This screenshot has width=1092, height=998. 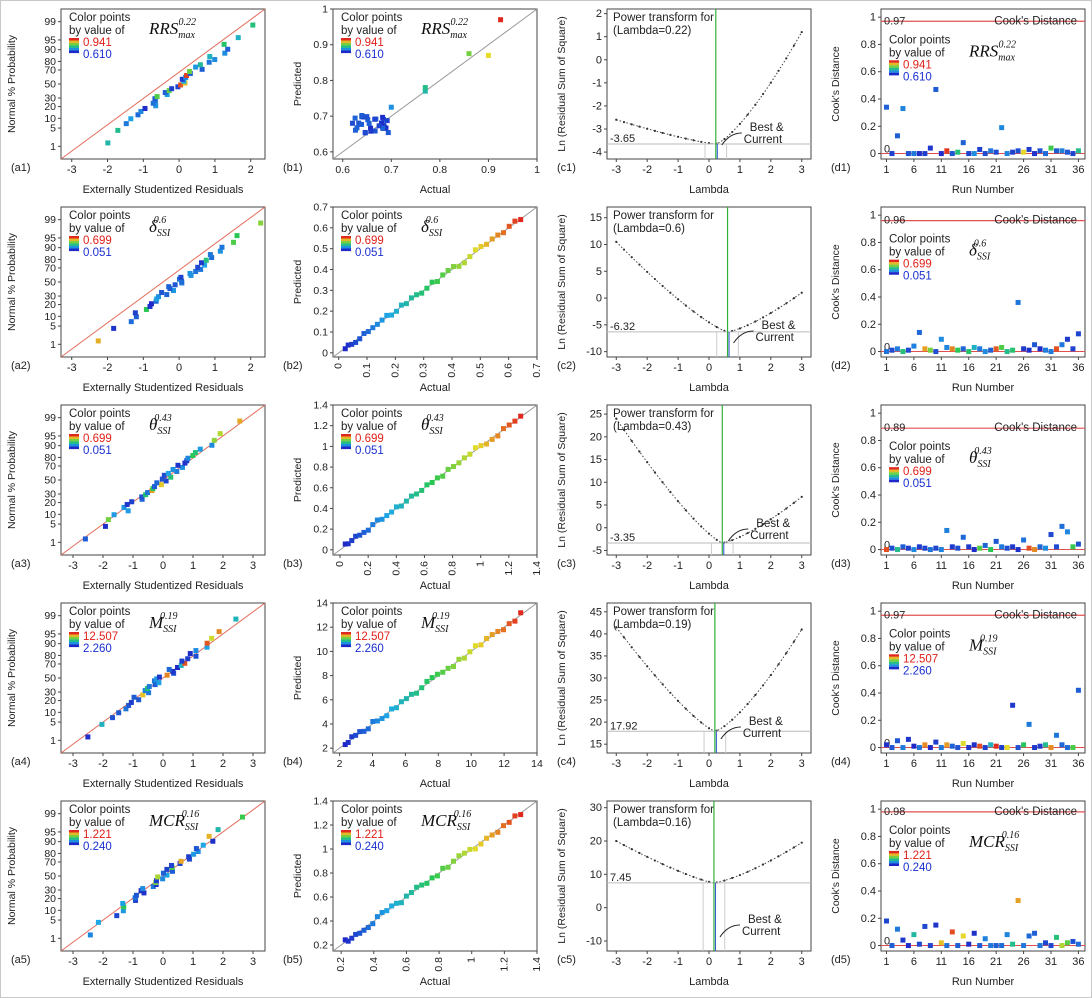 I want to click on y-tick-label: 80, so click(x=50, y=260).